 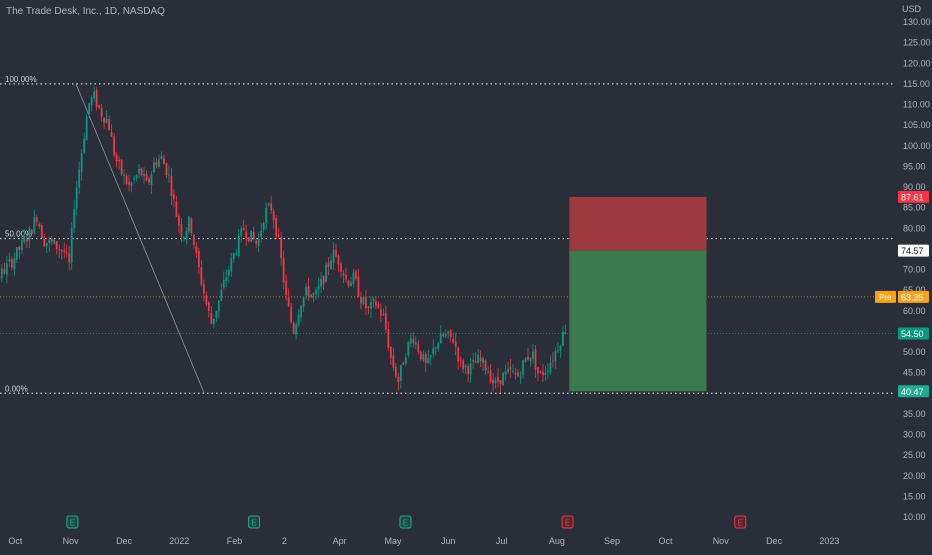 I want to click on y-tick-label: 50.00, so click(x=914, y=352).